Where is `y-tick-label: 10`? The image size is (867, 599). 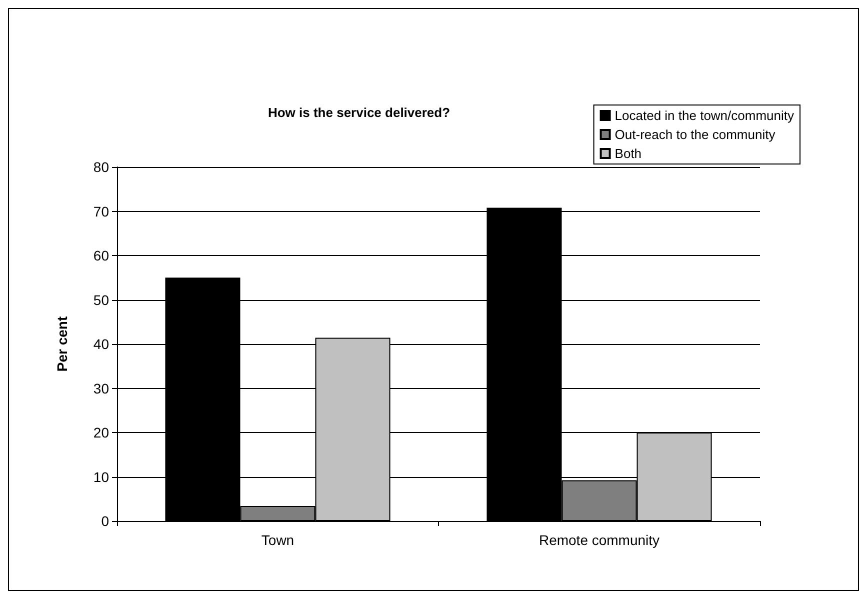 y-tick-label: 10 is located at coordinates (101, 476).